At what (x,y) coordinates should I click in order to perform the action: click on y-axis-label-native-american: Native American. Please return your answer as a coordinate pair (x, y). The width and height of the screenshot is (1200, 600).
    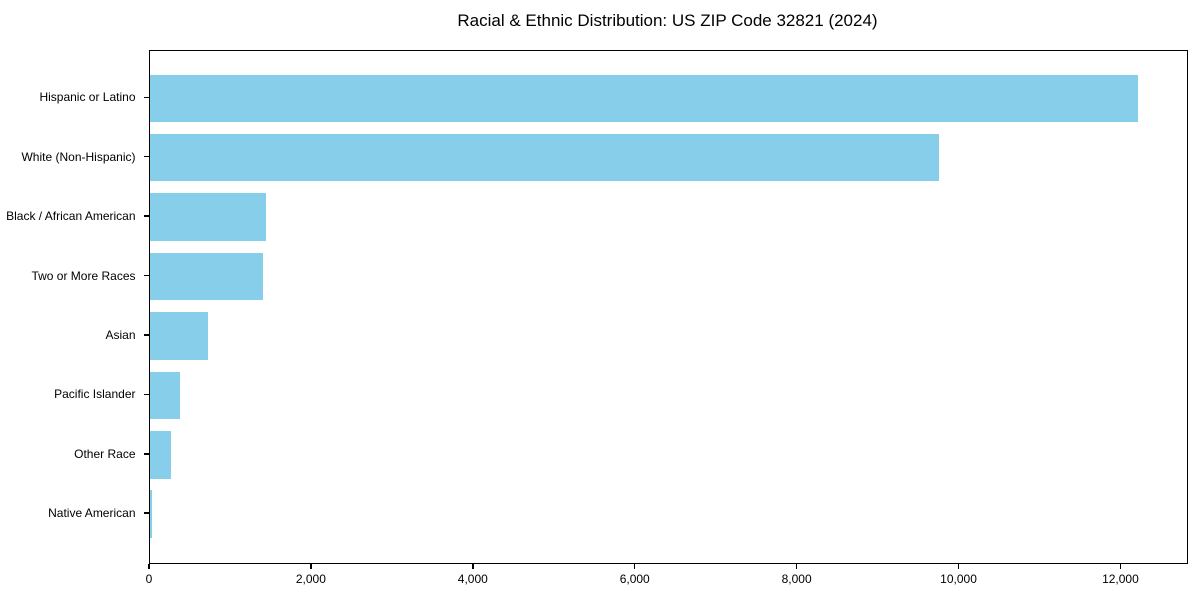
    Looking at the image, I should click on (92, 513).